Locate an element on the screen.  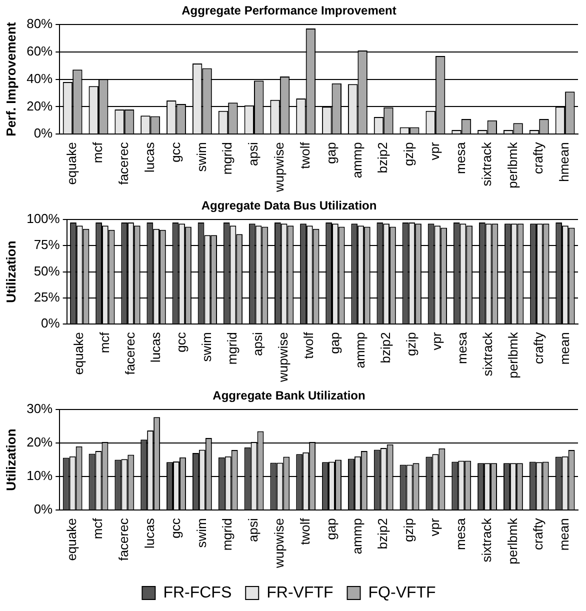
y-axis-title: Perf. Improvement is located at coordinates (10, 79).